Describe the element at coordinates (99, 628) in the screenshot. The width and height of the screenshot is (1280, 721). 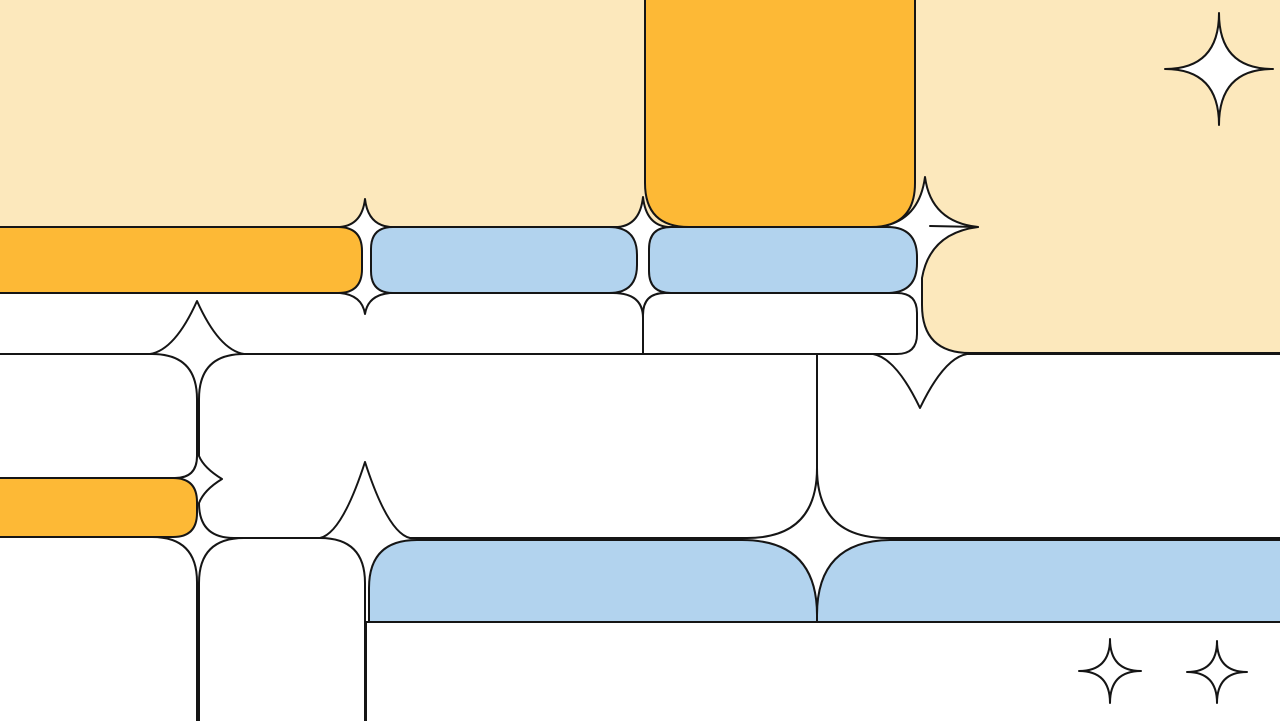
I see `white-tile-lower-left` at that location.